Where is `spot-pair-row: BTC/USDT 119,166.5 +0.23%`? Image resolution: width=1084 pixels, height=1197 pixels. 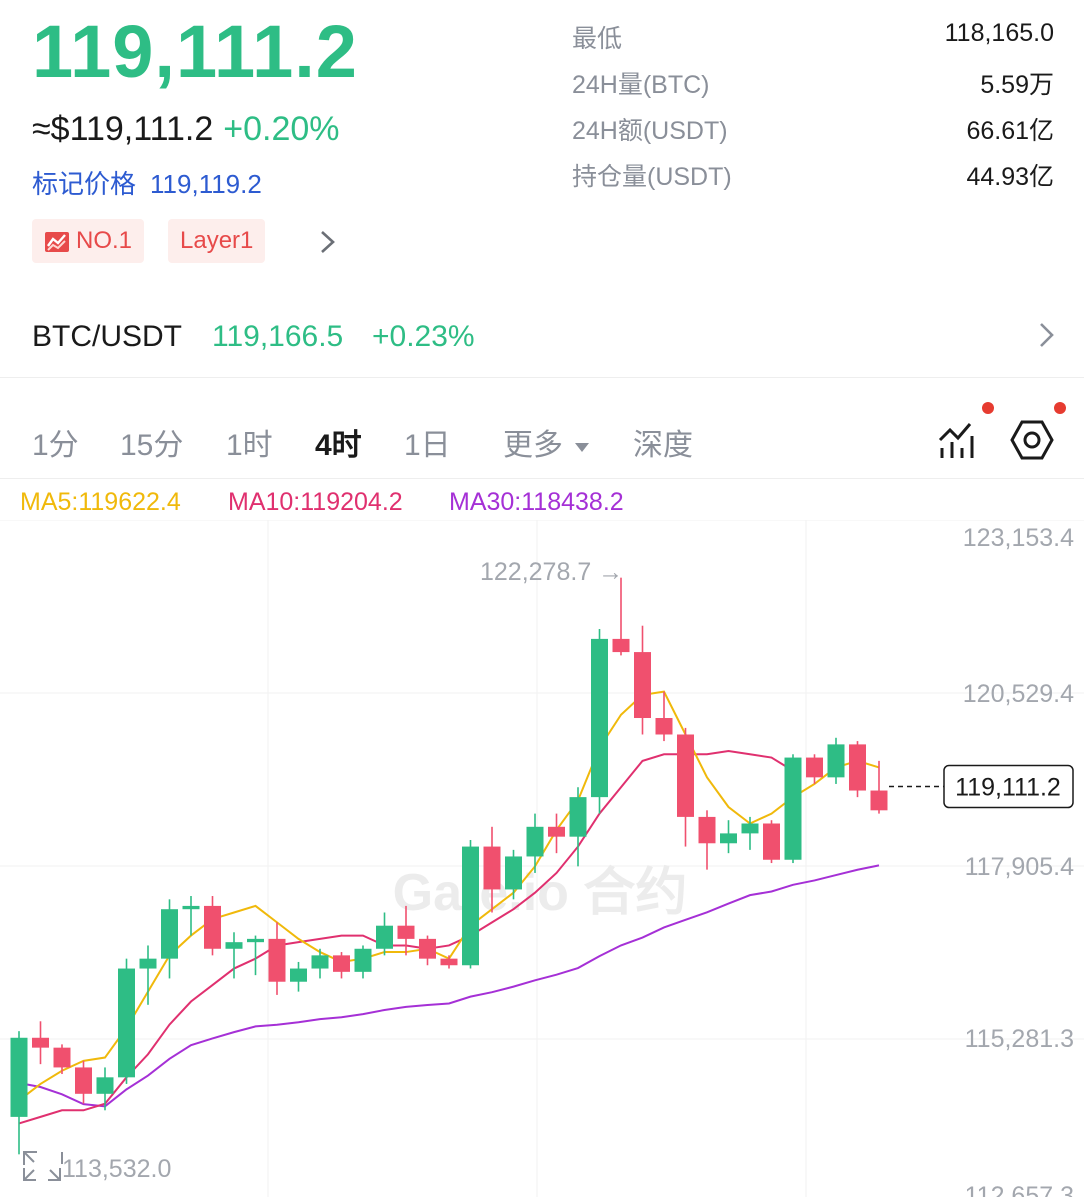
spot-pair-row: BTC/USDT 119,166.5 +0.23% is located at coordinates (542, 338).